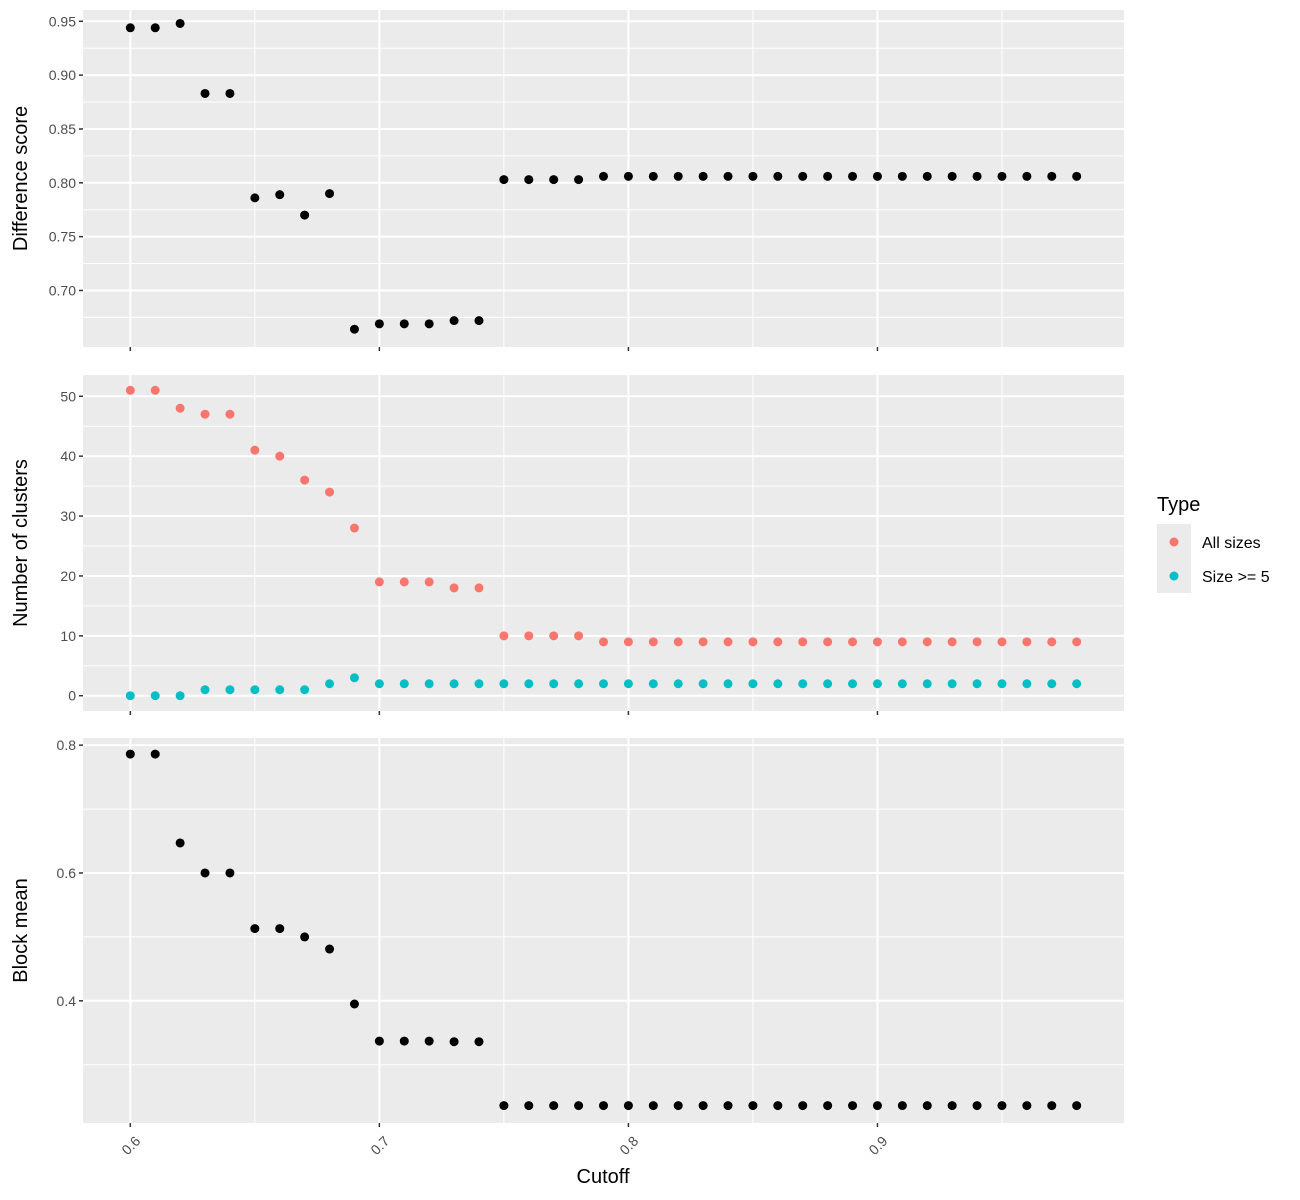 Image resolution: width=1300 pixels, height=1200 pixels. What do you see at coordinates (62, 237) in the screenshot?
I see `y-tick-label: 0.75` at bounding box center [62, 237].